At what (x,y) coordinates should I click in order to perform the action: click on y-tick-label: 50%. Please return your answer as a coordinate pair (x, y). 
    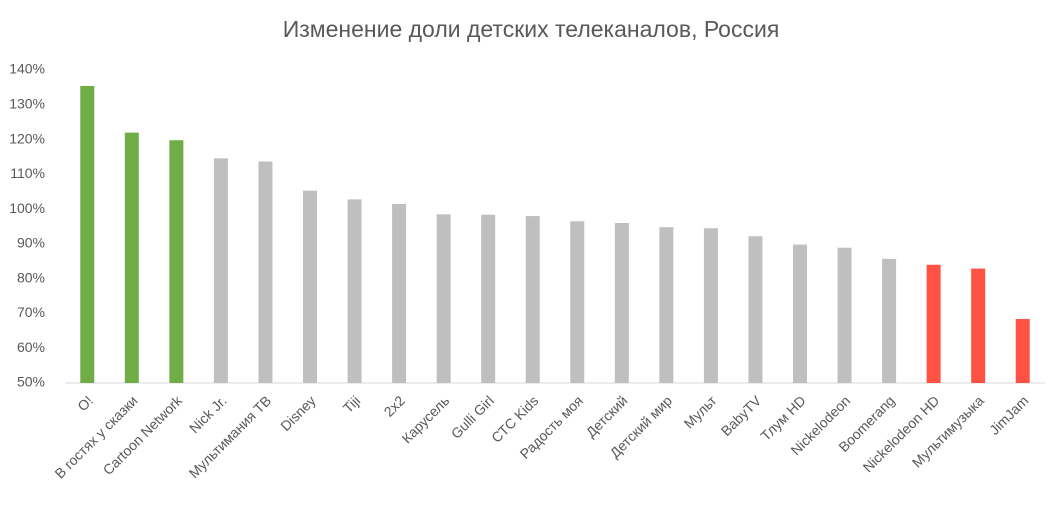
    Looking at the image, I should click on (31, 382).